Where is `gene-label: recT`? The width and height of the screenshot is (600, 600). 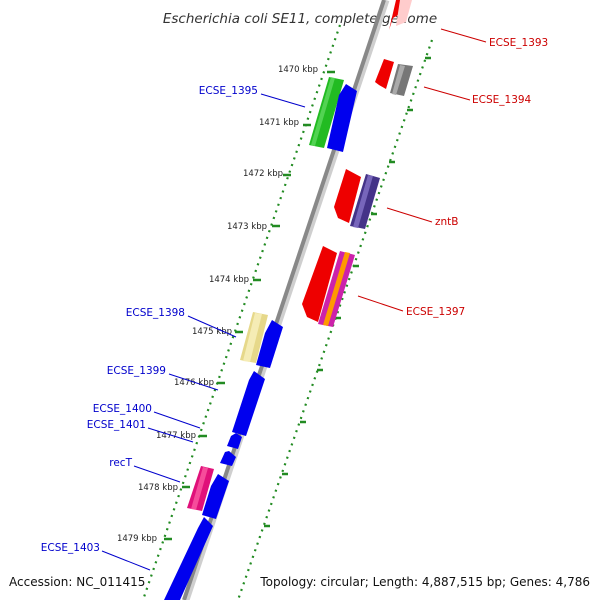
gene-label: recT is located at coordinates (120, 463).